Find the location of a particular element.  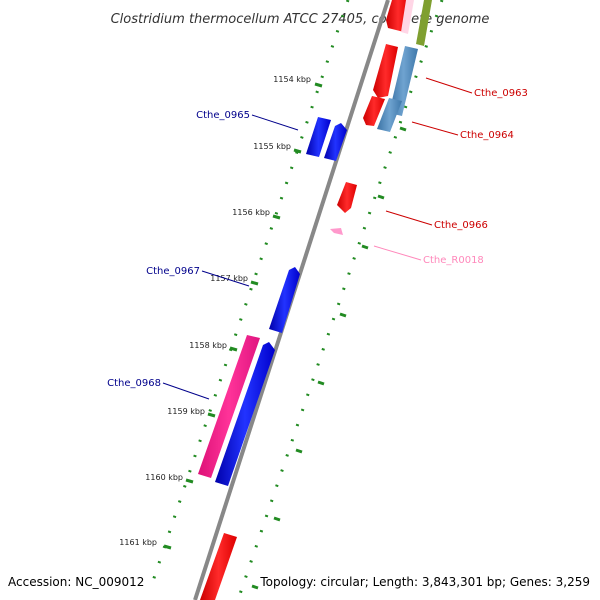

kbp-label: 1160 kbp is located at coordinates (164, 477).